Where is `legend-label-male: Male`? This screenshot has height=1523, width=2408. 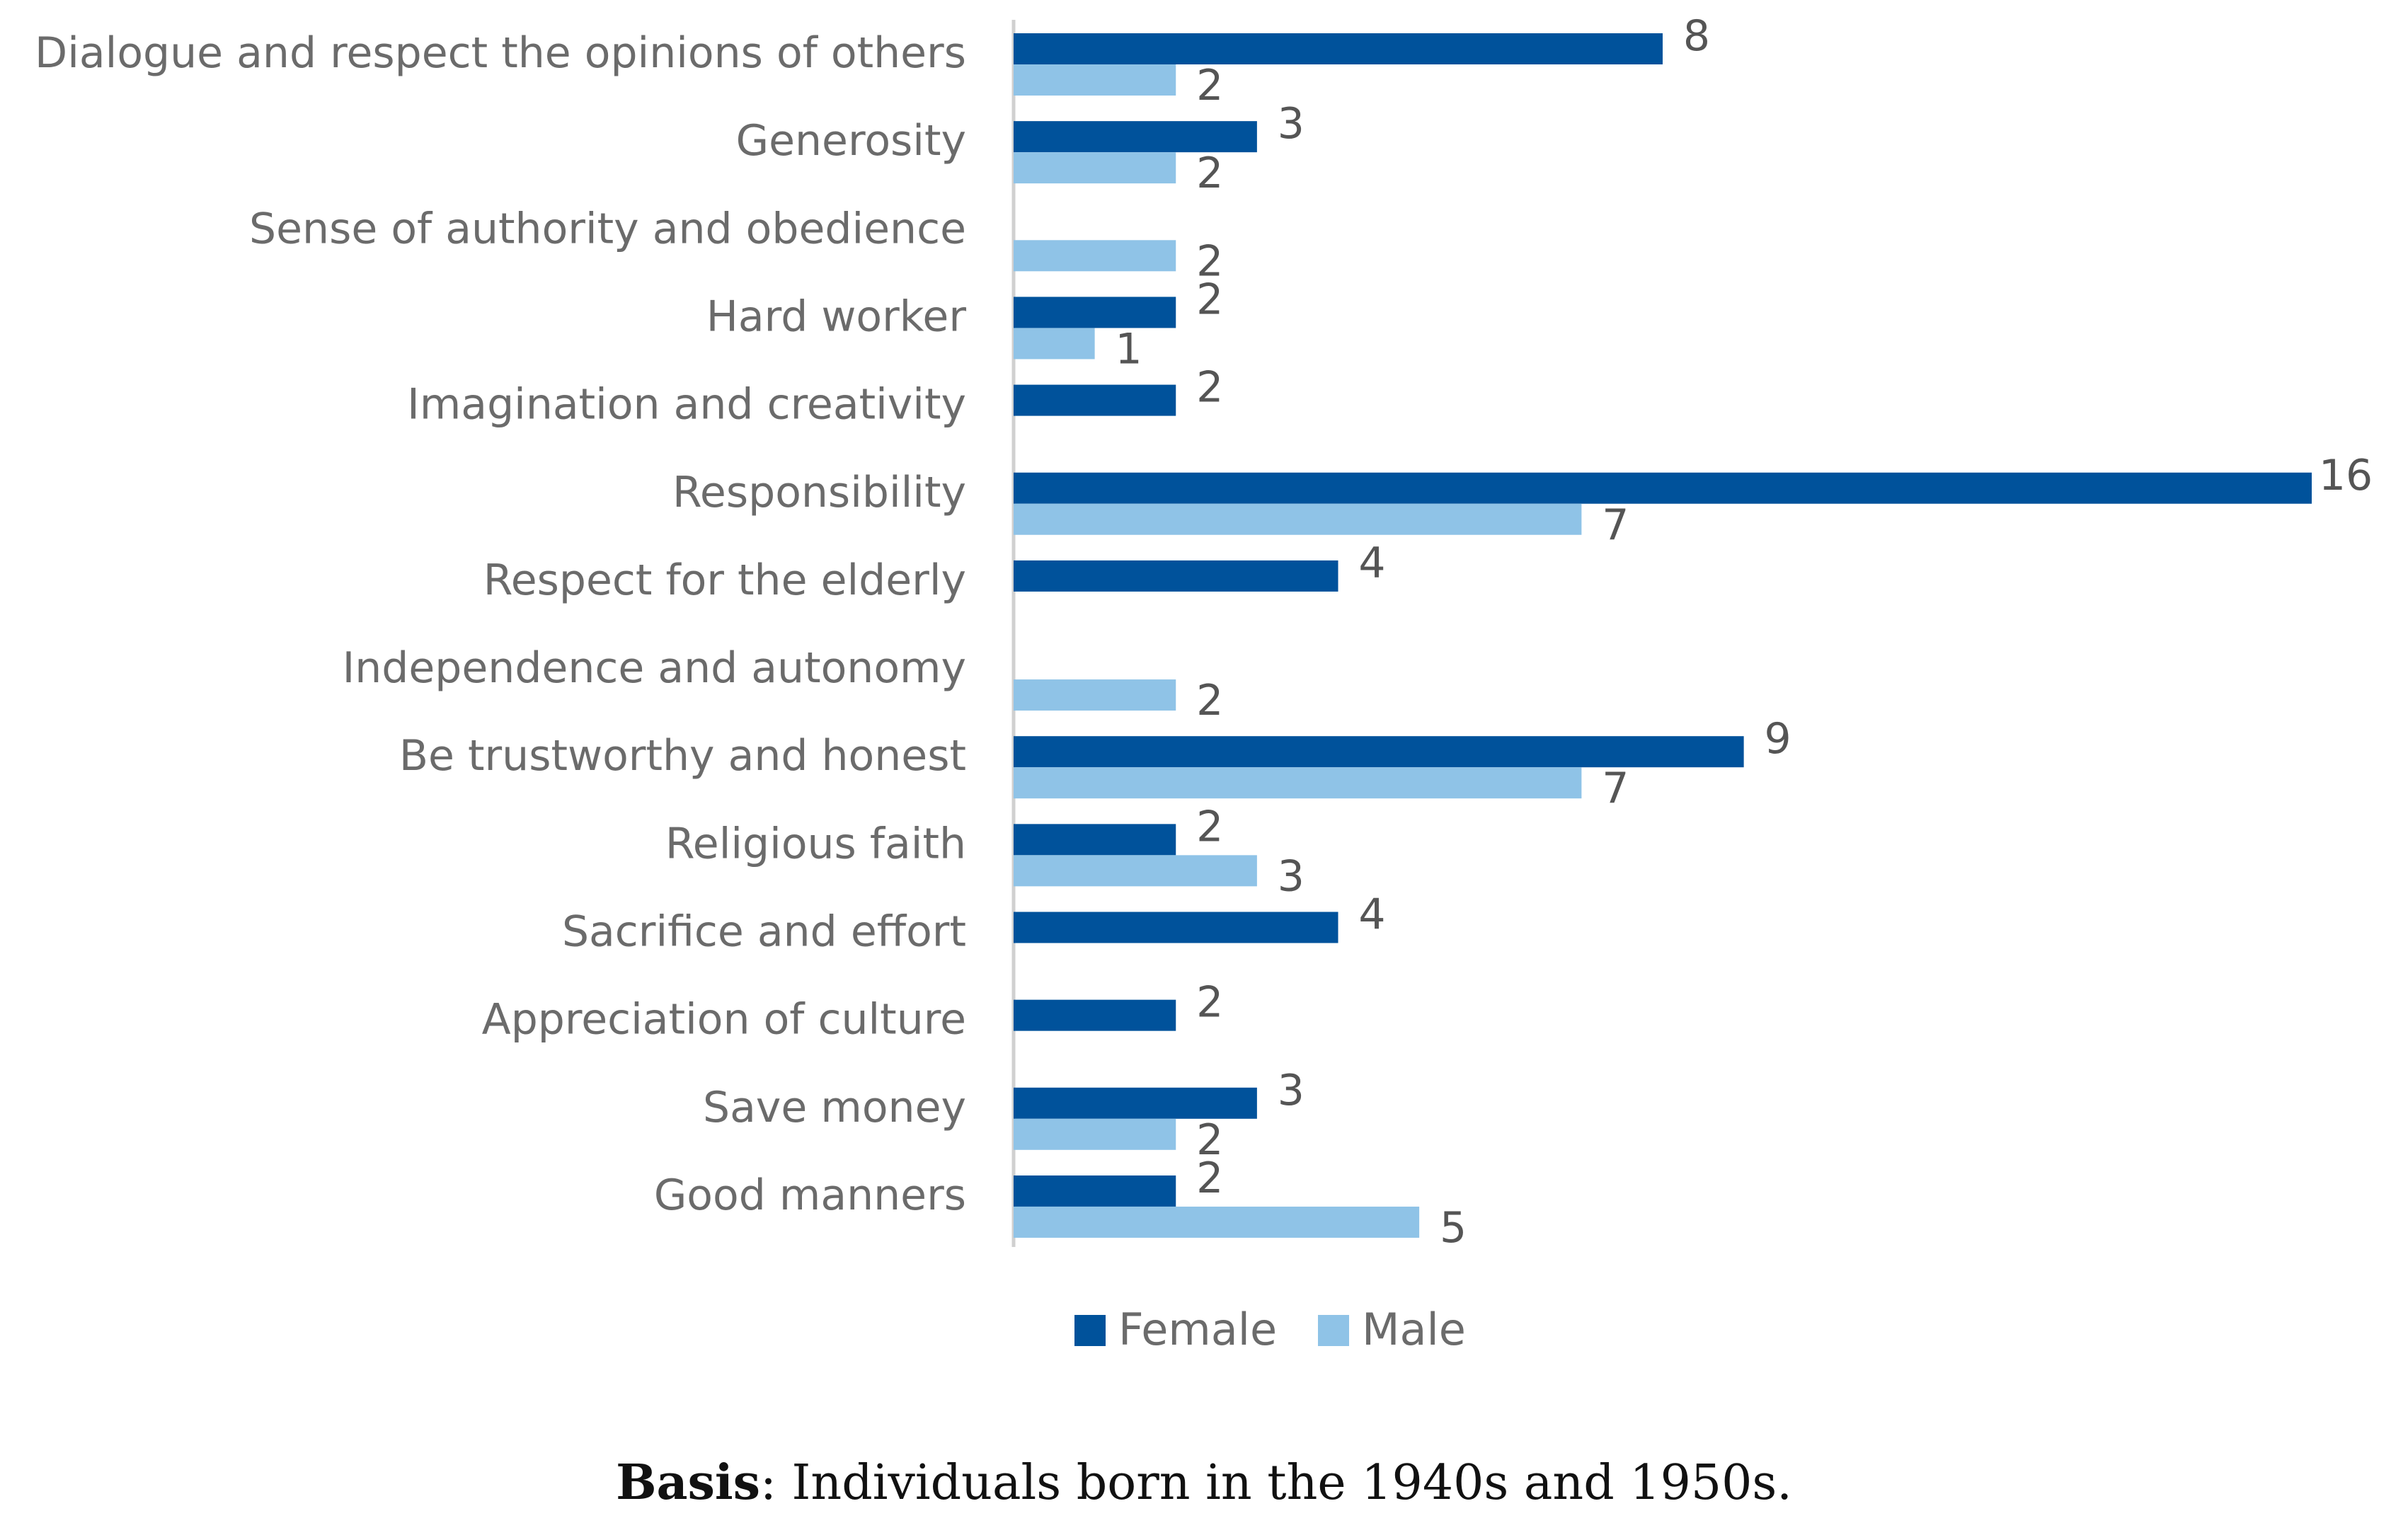
legend-label-male: Male is located at coordinates (1414, 1329).